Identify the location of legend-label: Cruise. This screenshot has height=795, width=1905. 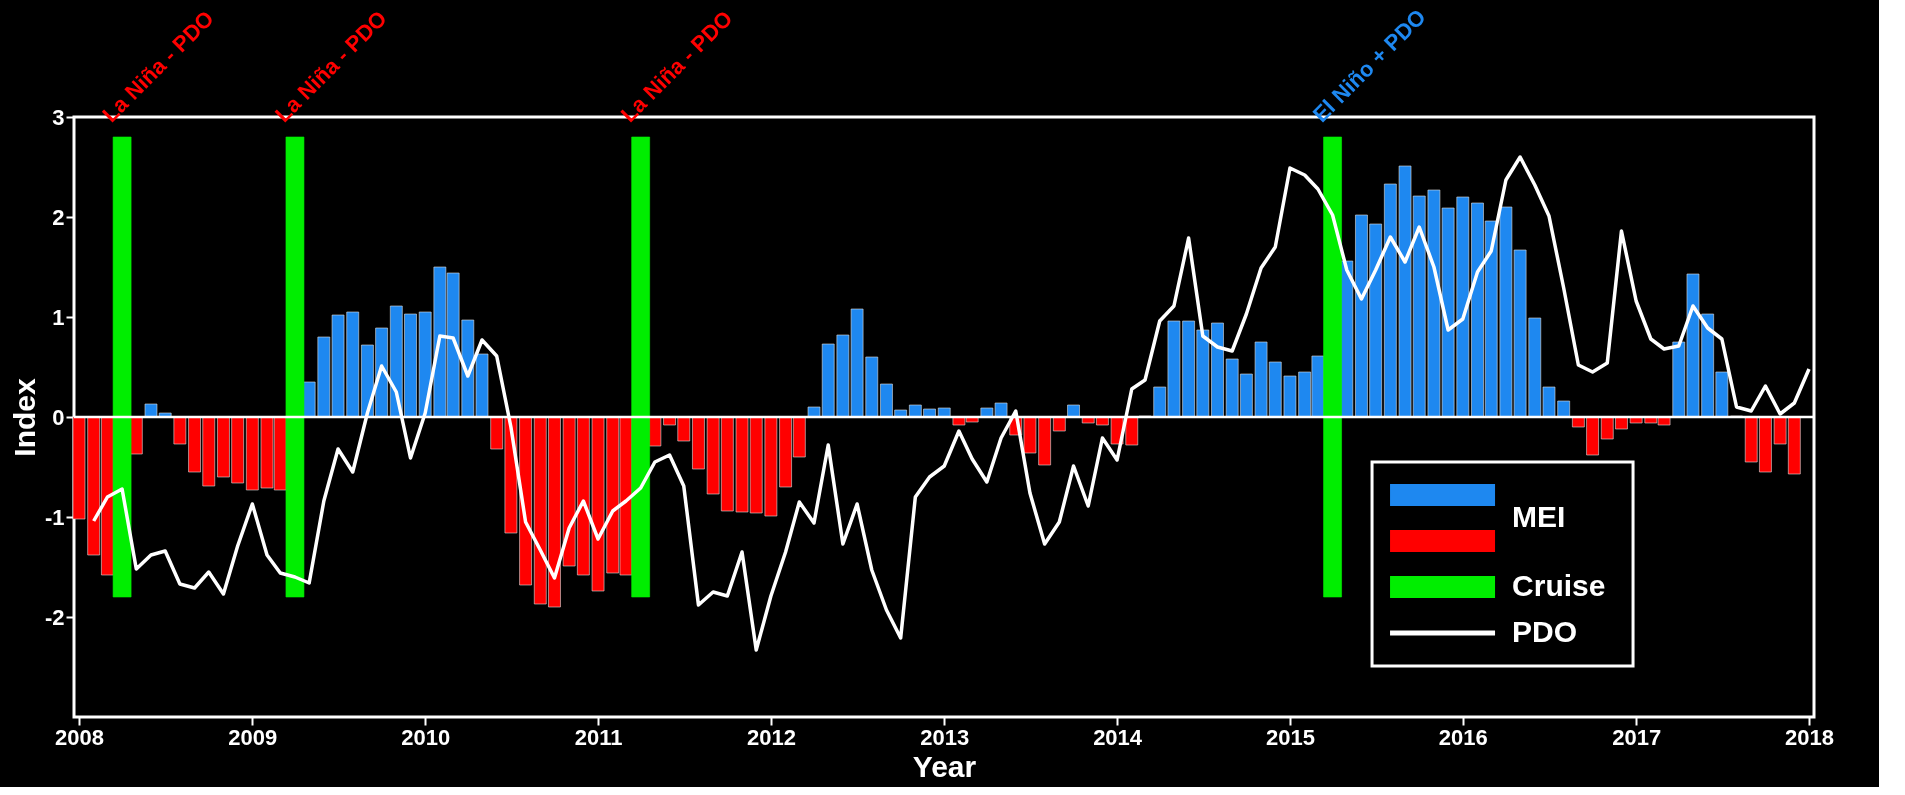
(1559, 585).